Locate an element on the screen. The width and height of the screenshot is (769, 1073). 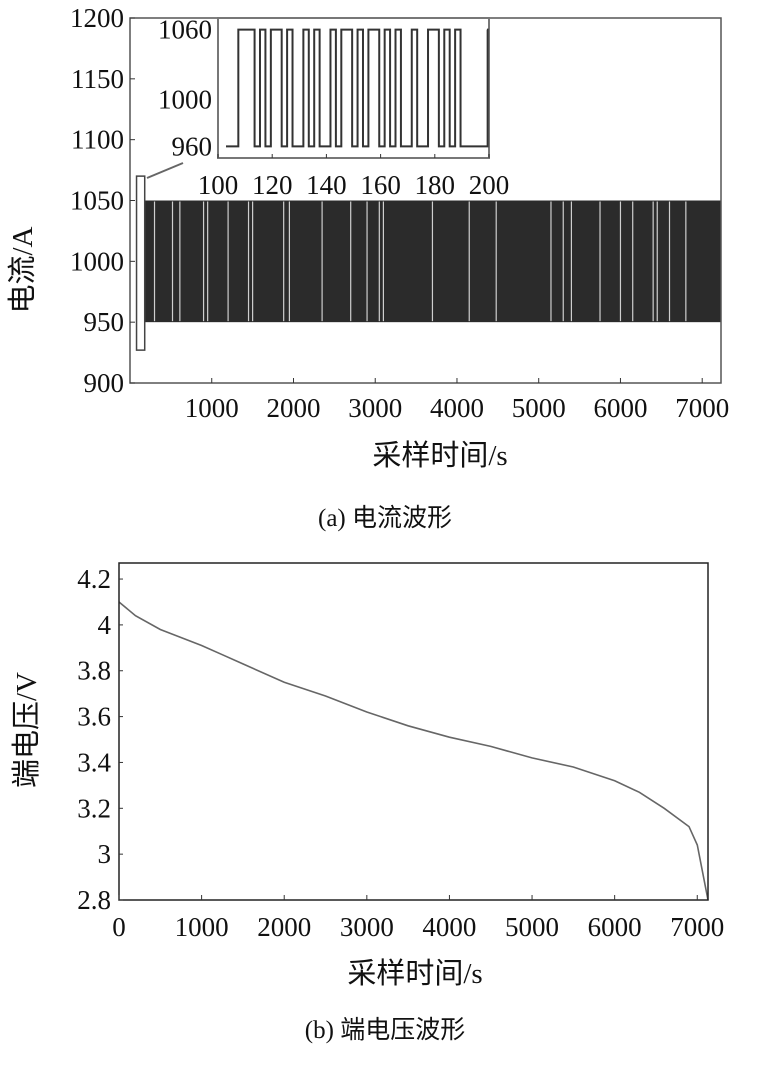
inset-x-tick-label: 180 is located at coordinates (435, 185).